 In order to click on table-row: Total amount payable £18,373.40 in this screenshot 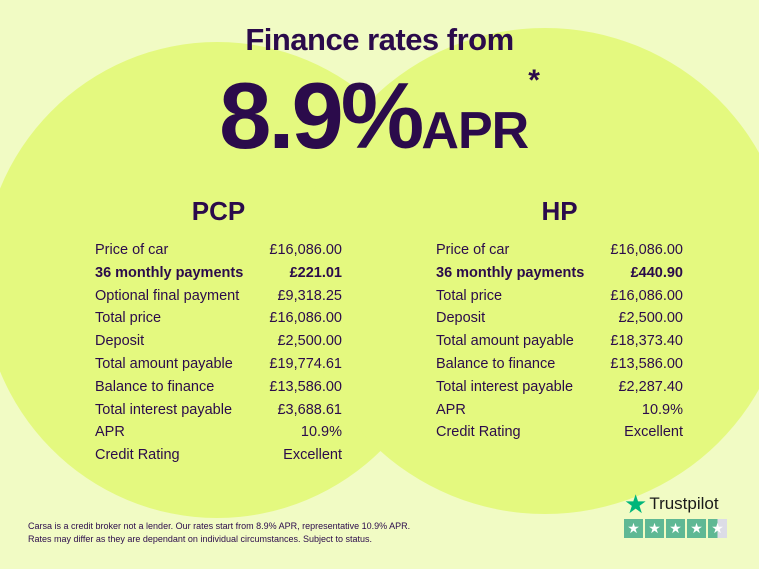, I will do `click(559, 341)`.